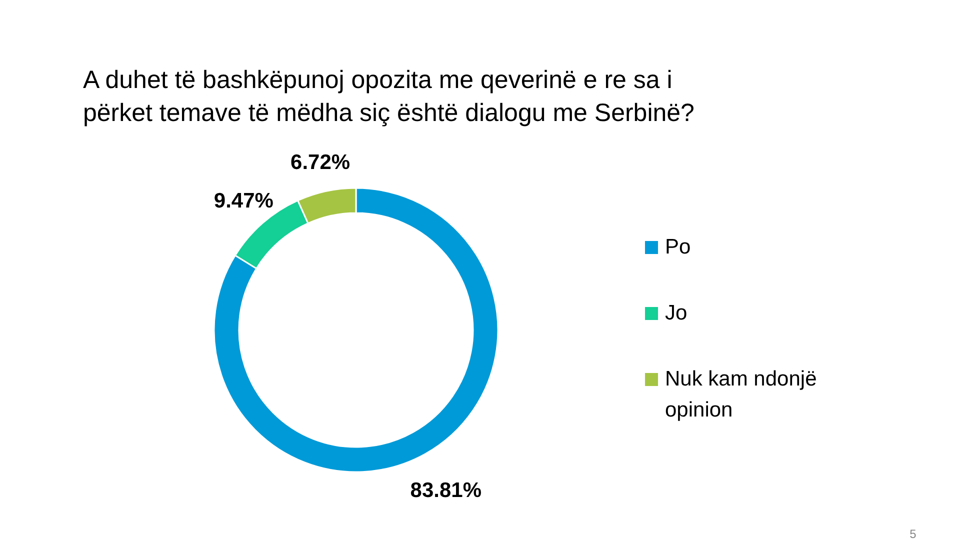  I want to click on data-label: 6.72%, so click(320, 162).